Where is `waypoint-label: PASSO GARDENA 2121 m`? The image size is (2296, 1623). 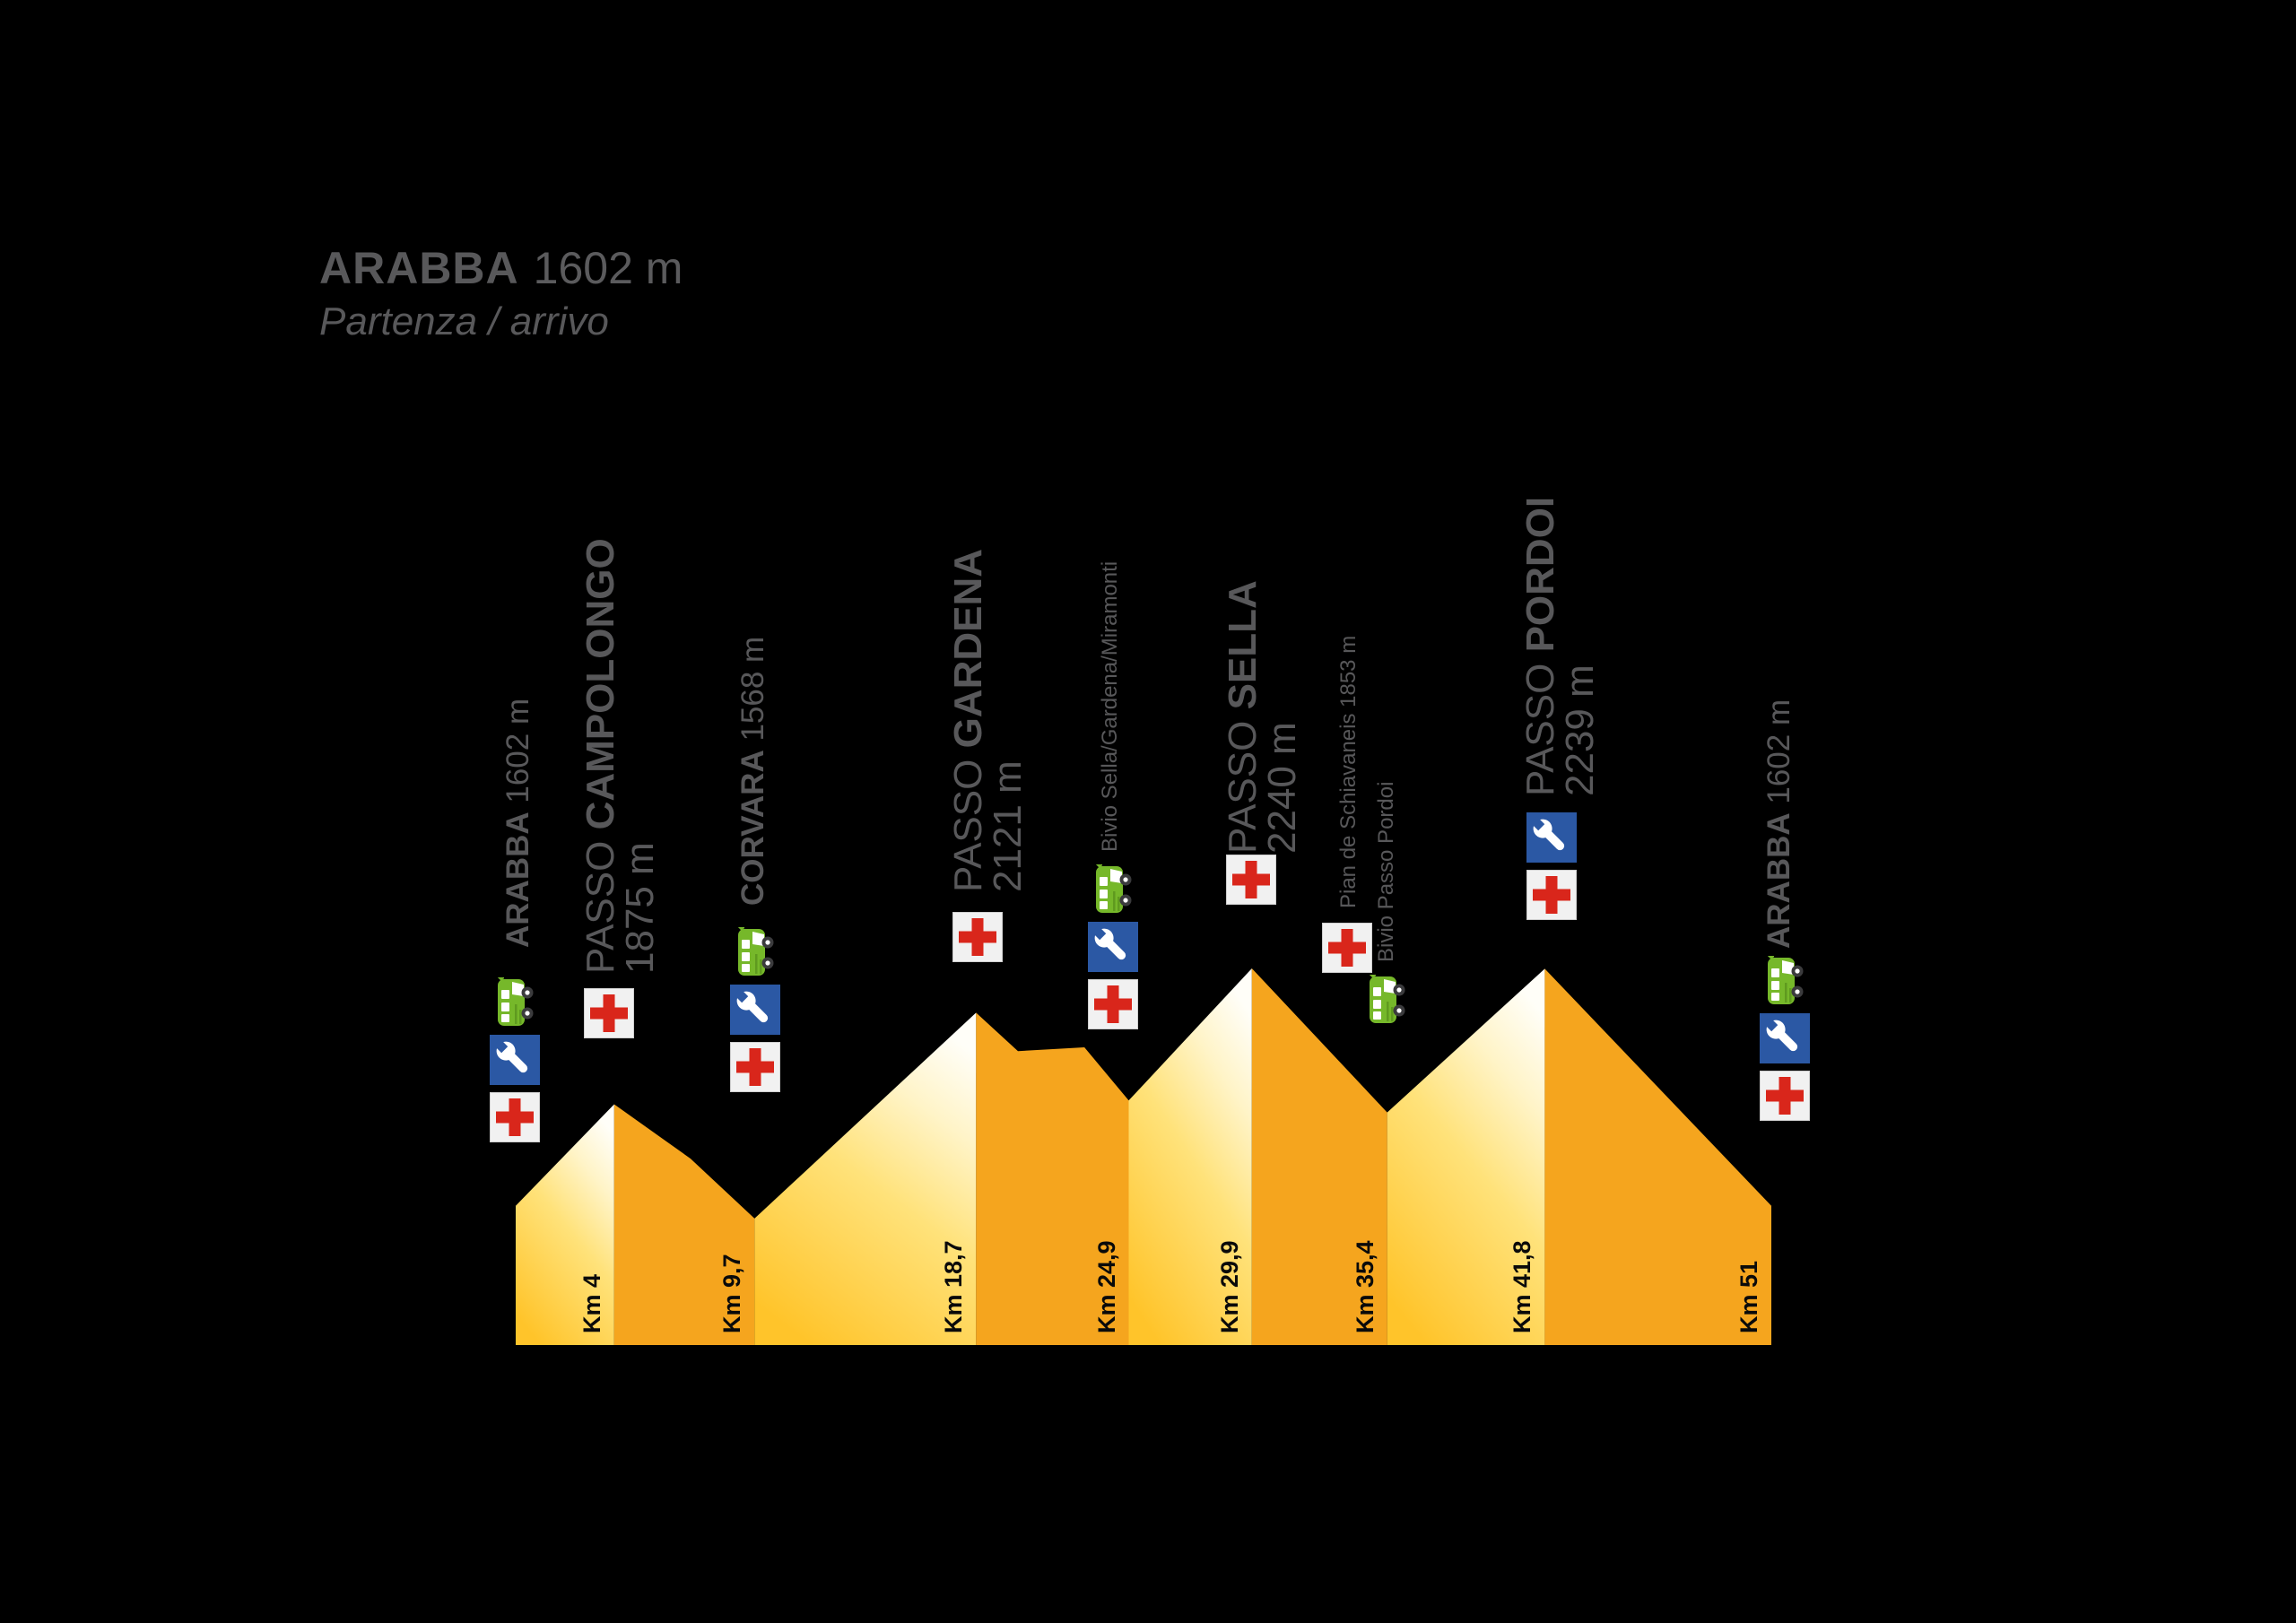
waypoint-label: PASSO GARDENA 2121 m is located at coordinates (988, 720).